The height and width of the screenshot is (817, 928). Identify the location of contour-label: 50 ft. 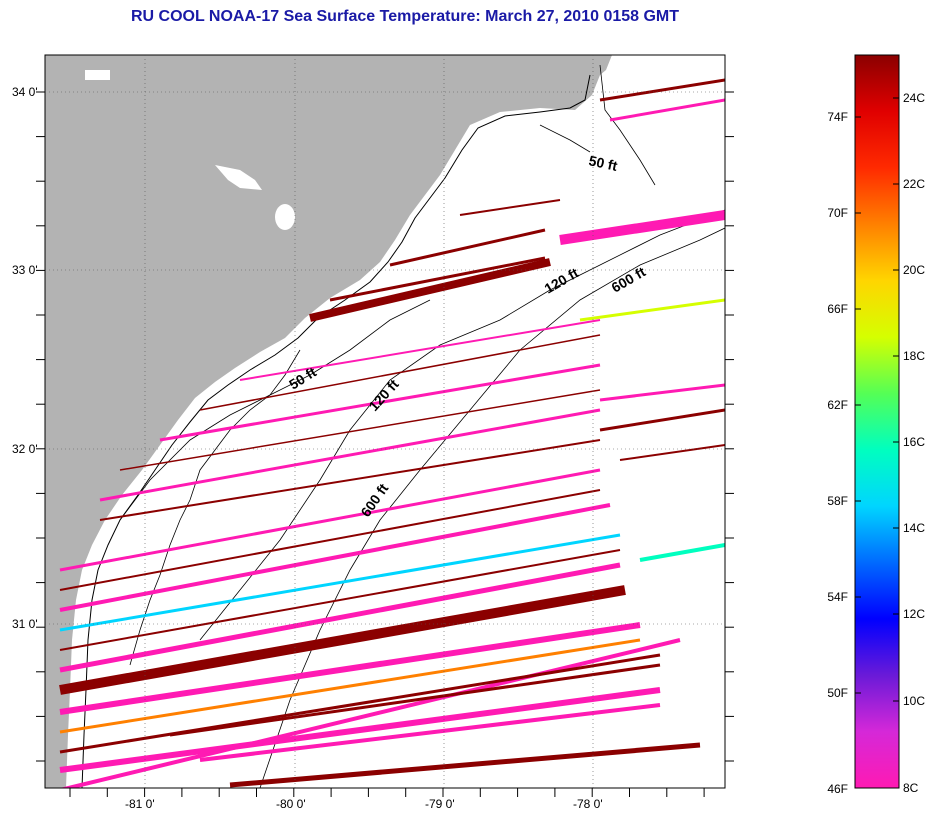
(603, 163).